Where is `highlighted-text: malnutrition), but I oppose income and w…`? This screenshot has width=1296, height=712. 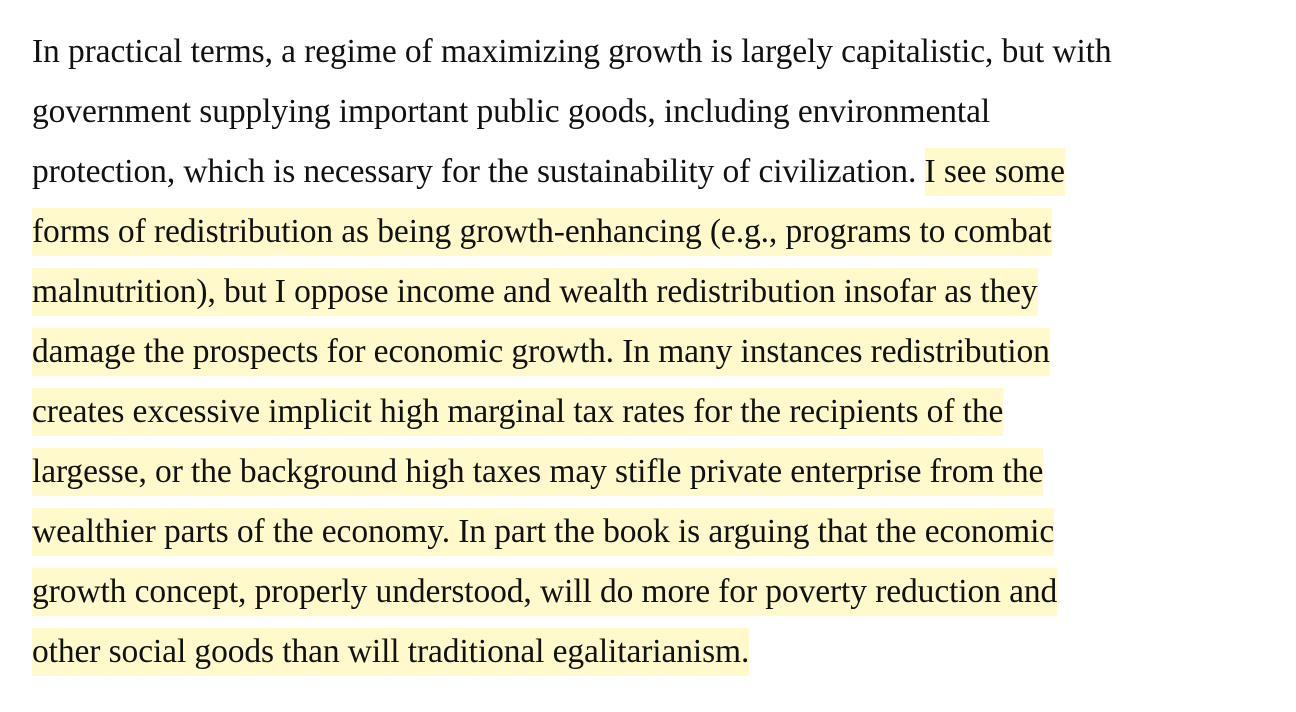
highlighted-text: malnutrition), but I oppose income and w… is located at coordinates (535, 292).